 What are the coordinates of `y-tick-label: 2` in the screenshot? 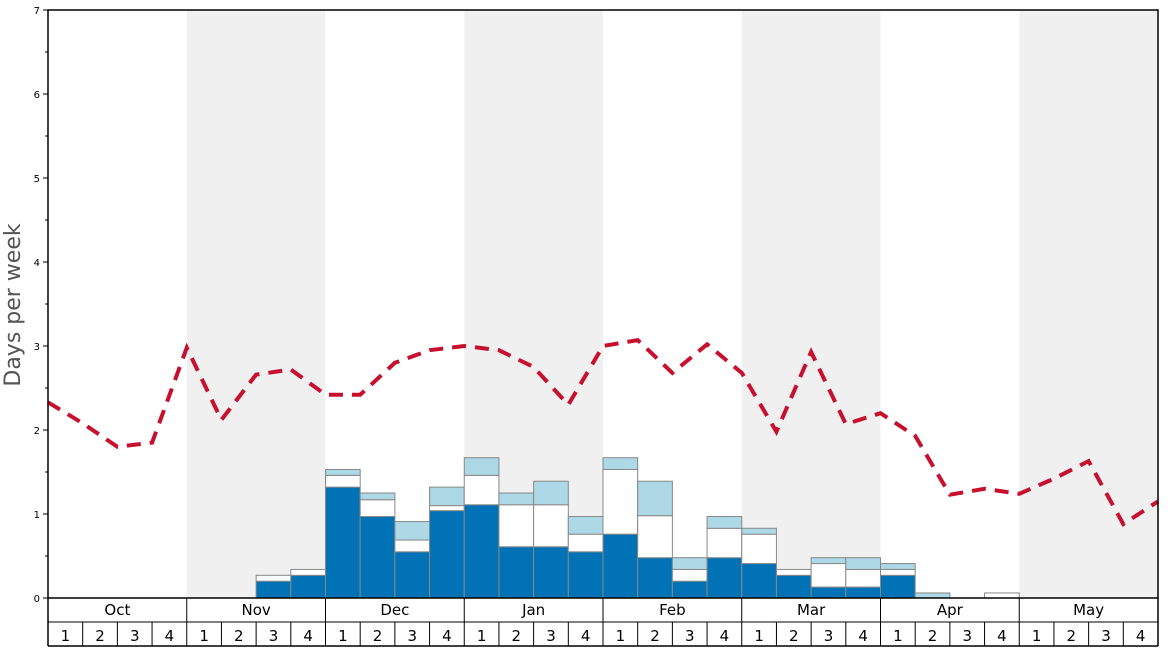 It's located at (37, 431).